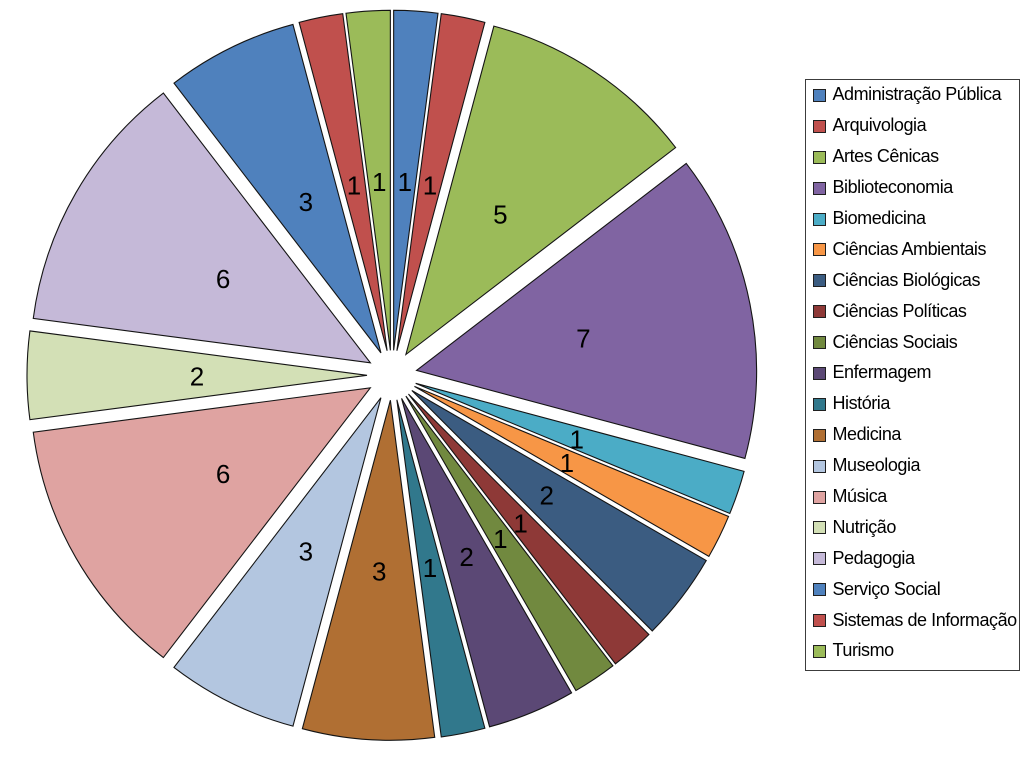 The width and height of the screenshot is (1035, 767). I want to click on legend-item-label: Biomedicina, so click(879, 218).